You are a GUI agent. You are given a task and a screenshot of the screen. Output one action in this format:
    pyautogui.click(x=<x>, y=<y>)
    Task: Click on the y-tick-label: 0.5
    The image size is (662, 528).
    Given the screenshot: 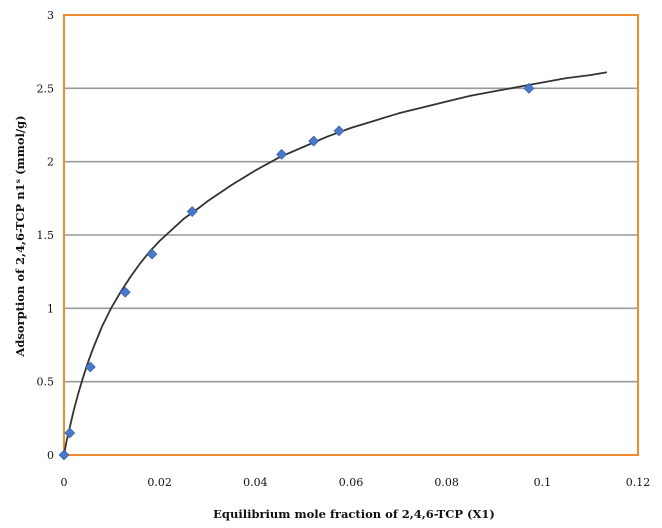 What is the action you would take?
    pyautogui.click(x=46, y=382)
    